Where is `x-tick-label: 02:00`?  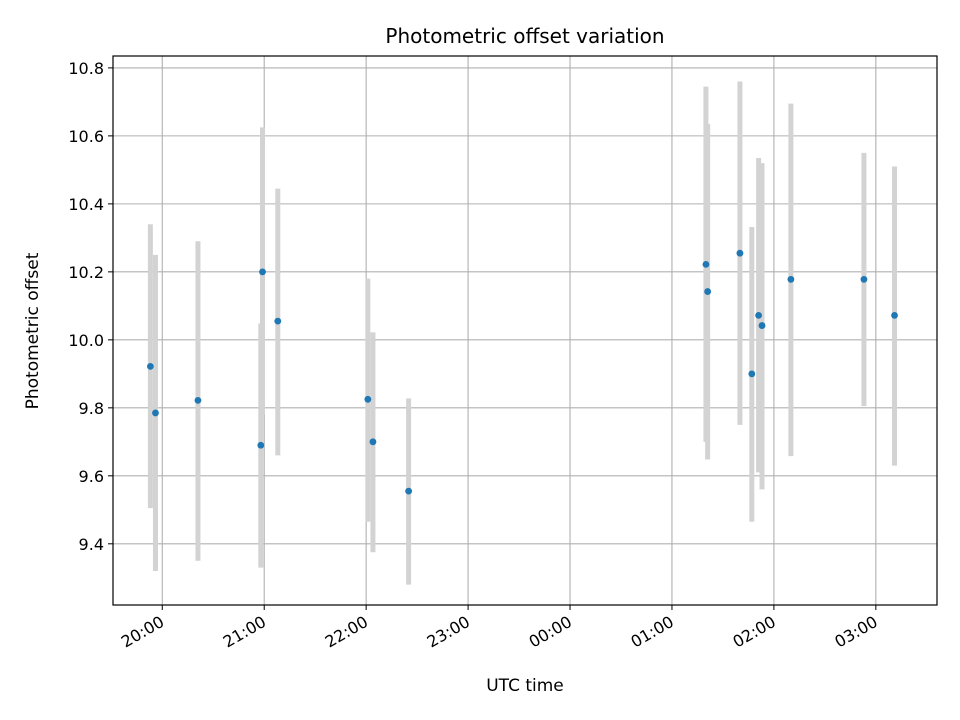 x-tick-label: 02:00 is located at coordinates (753, 632).